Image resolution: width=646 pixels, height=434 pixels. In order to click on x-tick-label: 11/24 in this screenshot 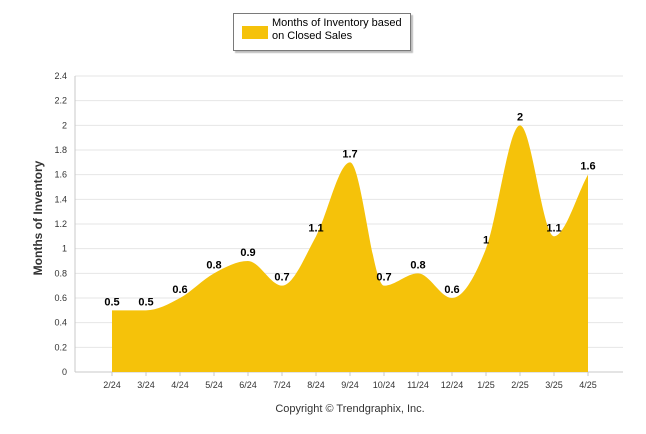, I will do `click(418, 385)`.